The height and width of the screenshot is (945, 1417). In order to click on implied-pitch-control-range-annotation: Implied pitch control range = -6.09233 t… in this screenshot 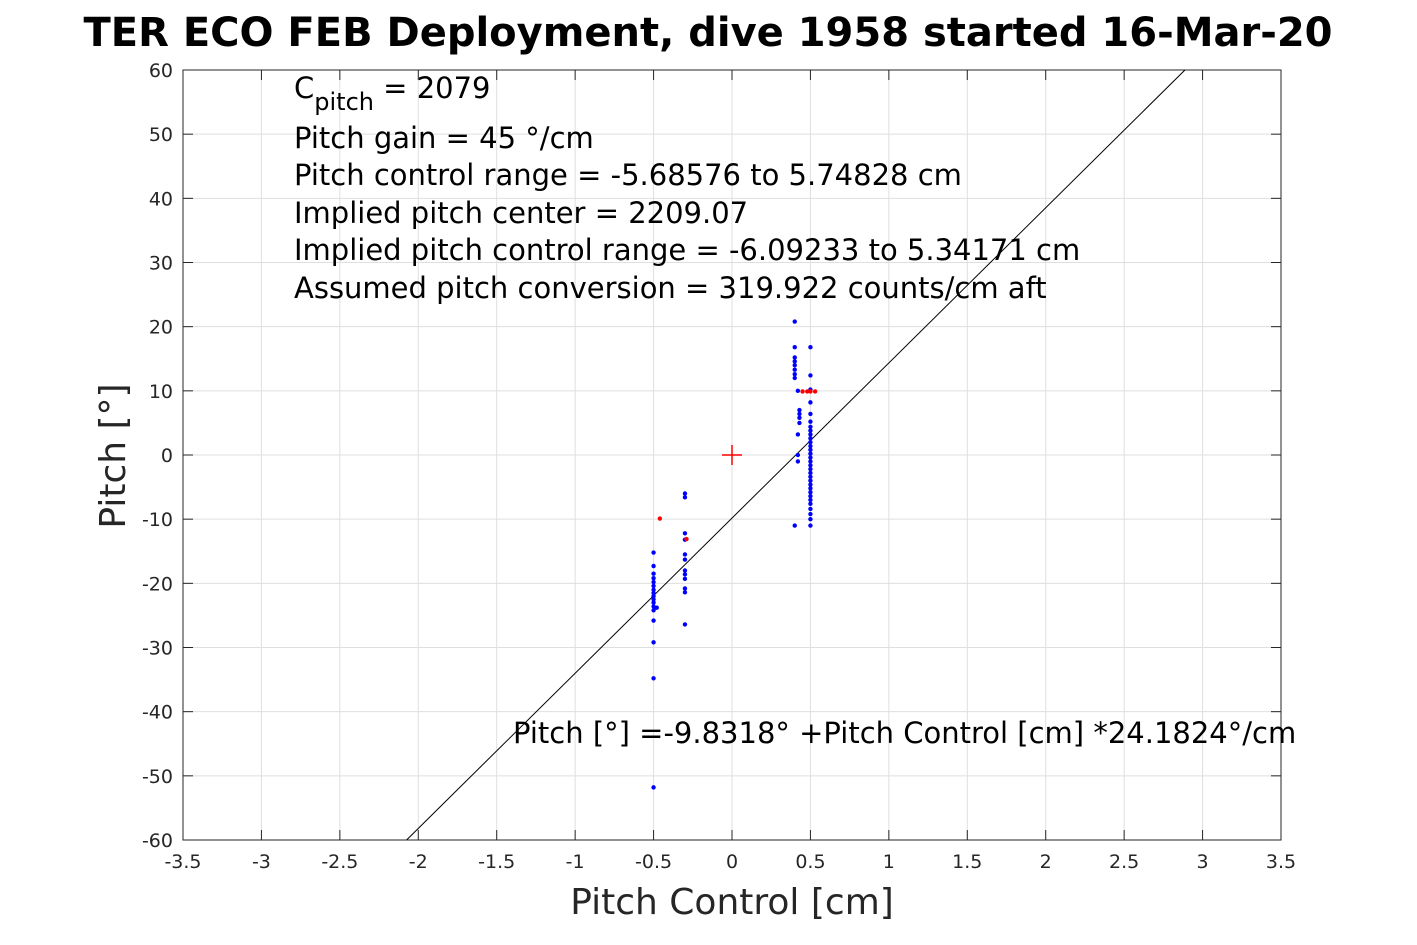, I will do `click(687, 250)`.